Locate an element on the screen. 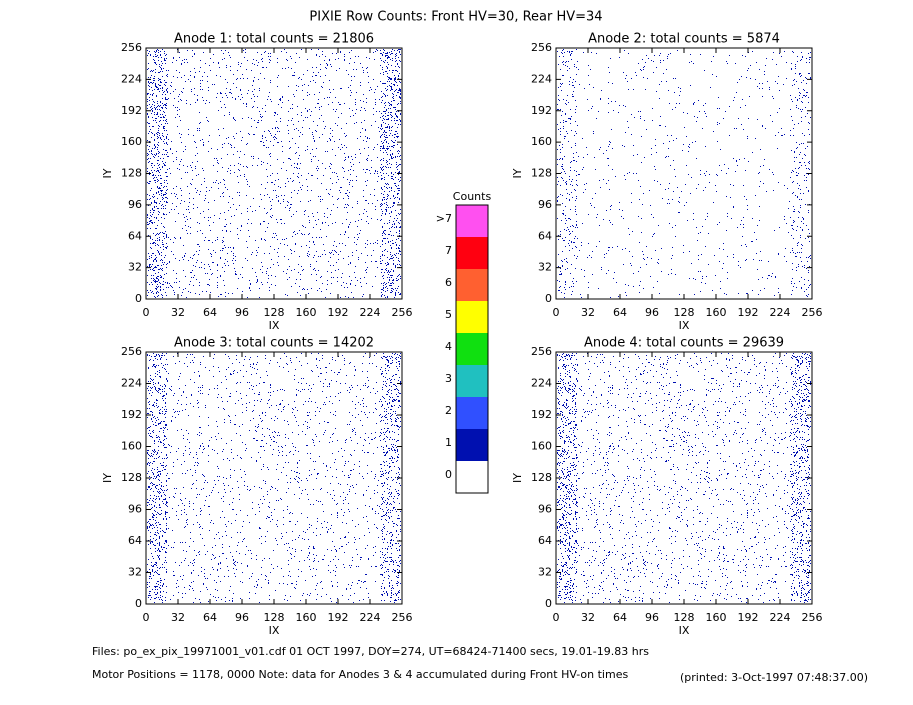 The height and width of the screenshot is (705, 913). colorbar-label: 1 is located at coordinates (448, 442).